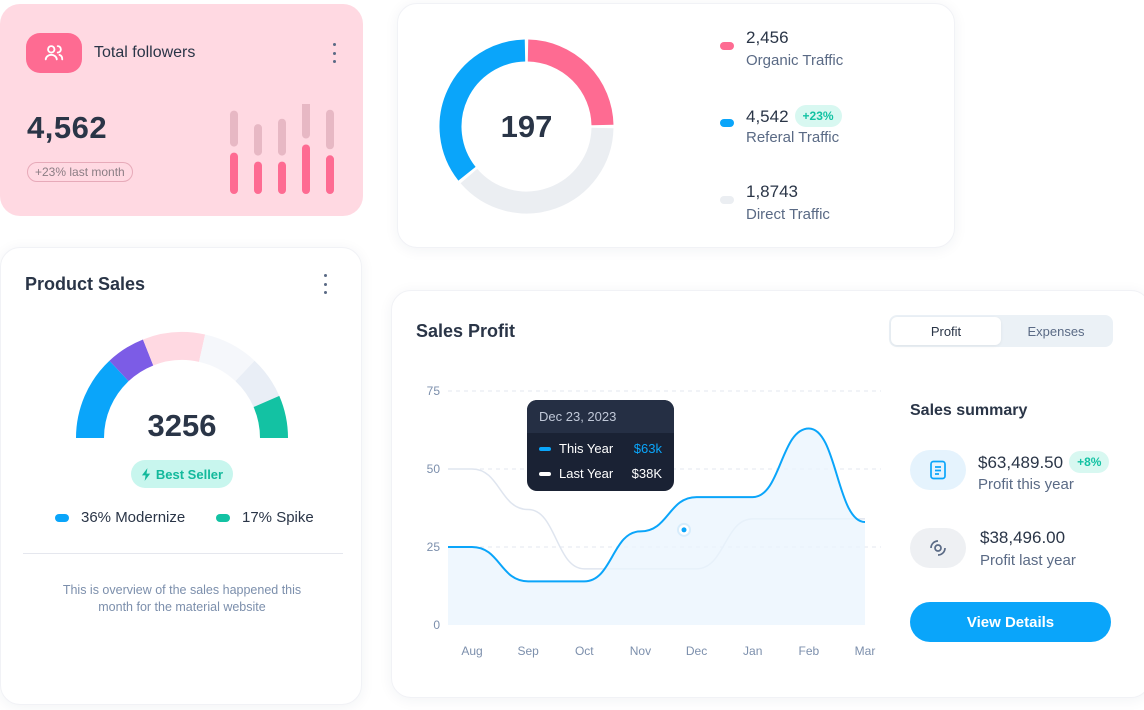 This screenshot has width=1144, height=710. I want to click on legend-label: Organic Traffic, so click(795, 60).